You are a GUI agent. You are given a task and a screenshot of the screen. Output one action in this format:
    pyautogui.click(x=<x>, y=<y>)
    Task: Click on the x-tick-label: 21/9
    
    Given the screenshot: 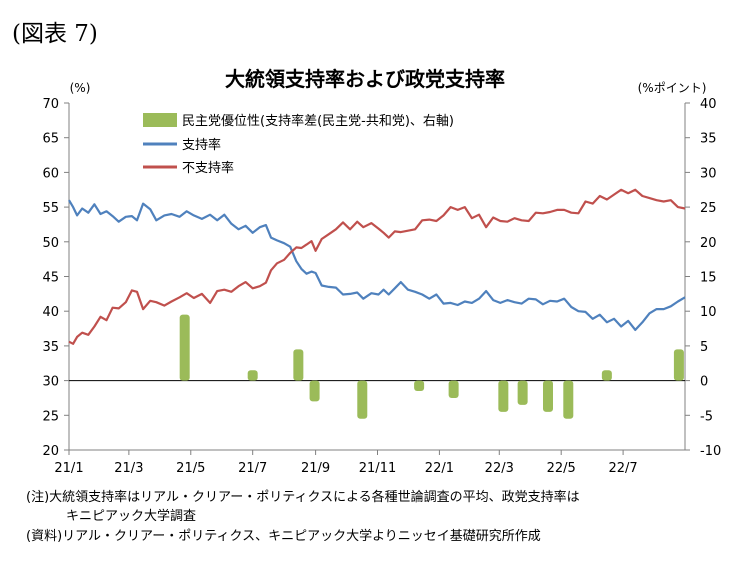 What is the action you would take?
    pyautogui.click(x=315, y=468)
    